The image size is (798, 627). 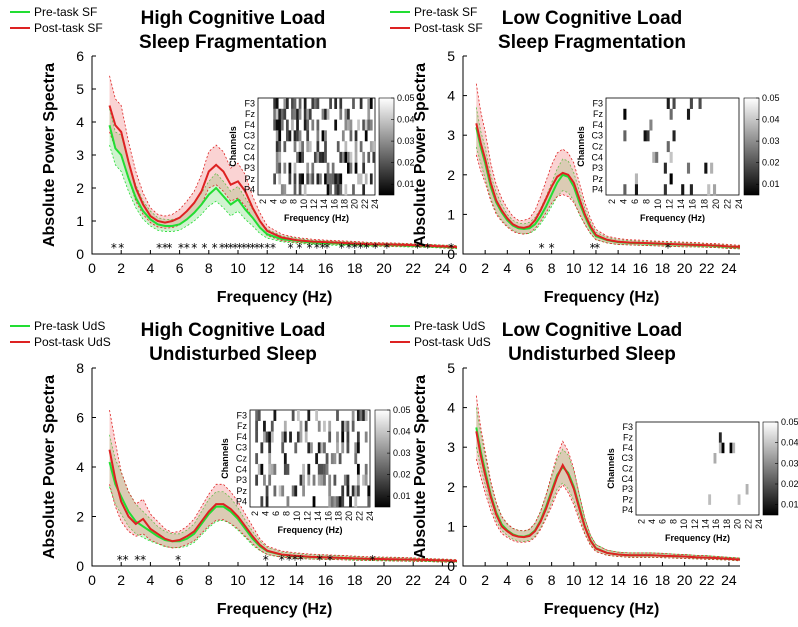 What do you see at coordinates (326, 268) in the screenshot?
I see `x-tick-label: 16` at bounding box center [326, 268].